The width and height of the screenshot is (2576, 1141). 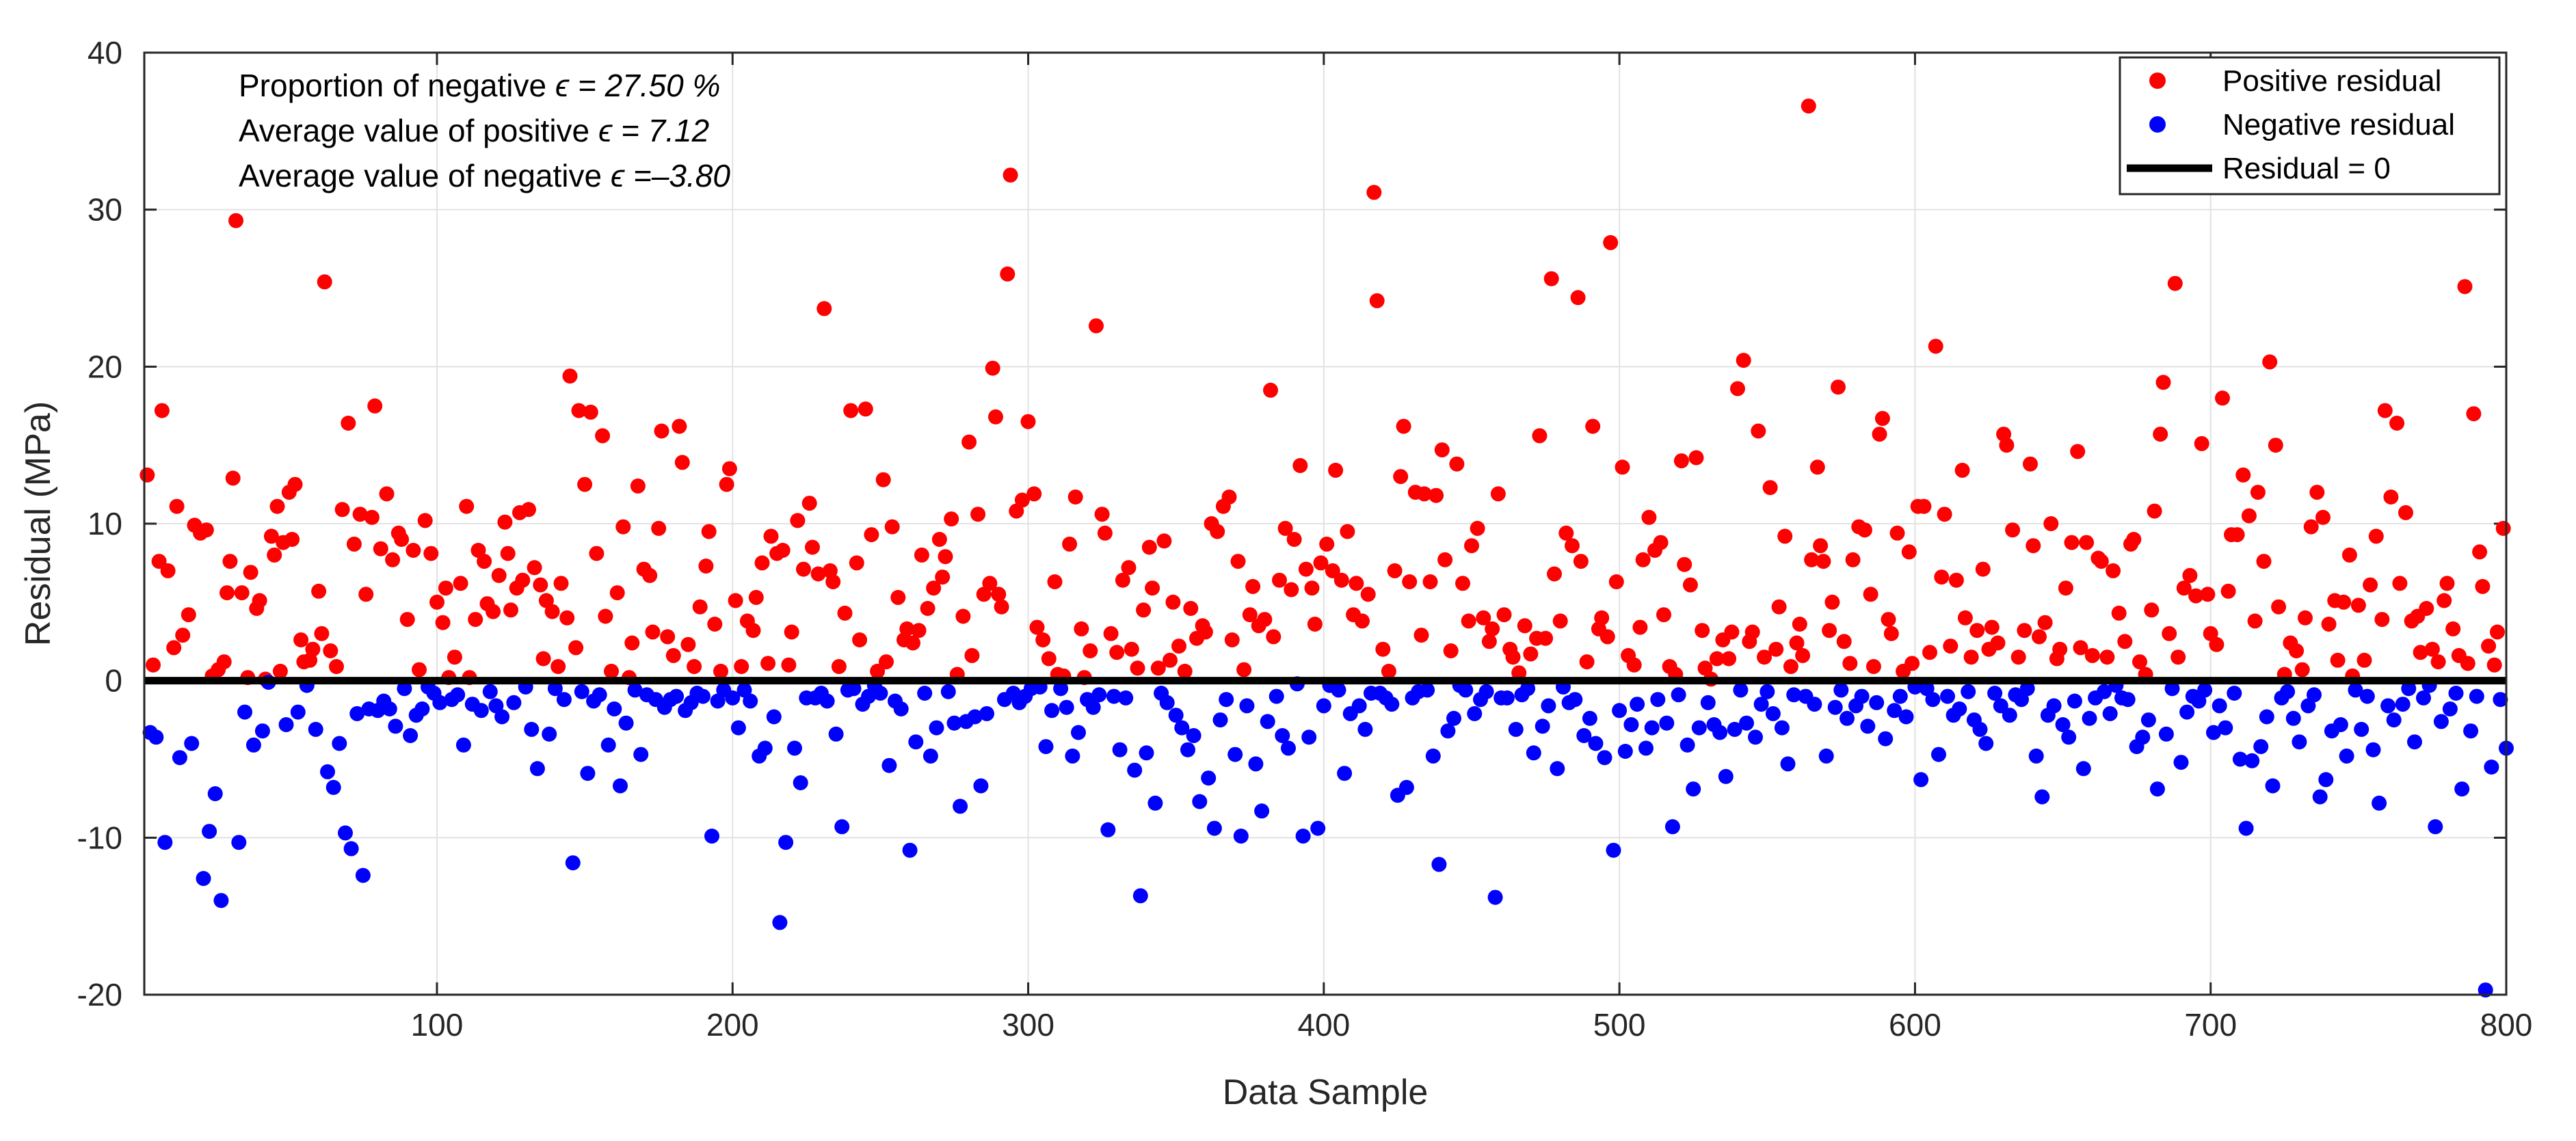 I want to click on x-axis-title: Data Sample, so click(x=1326, y=1092).